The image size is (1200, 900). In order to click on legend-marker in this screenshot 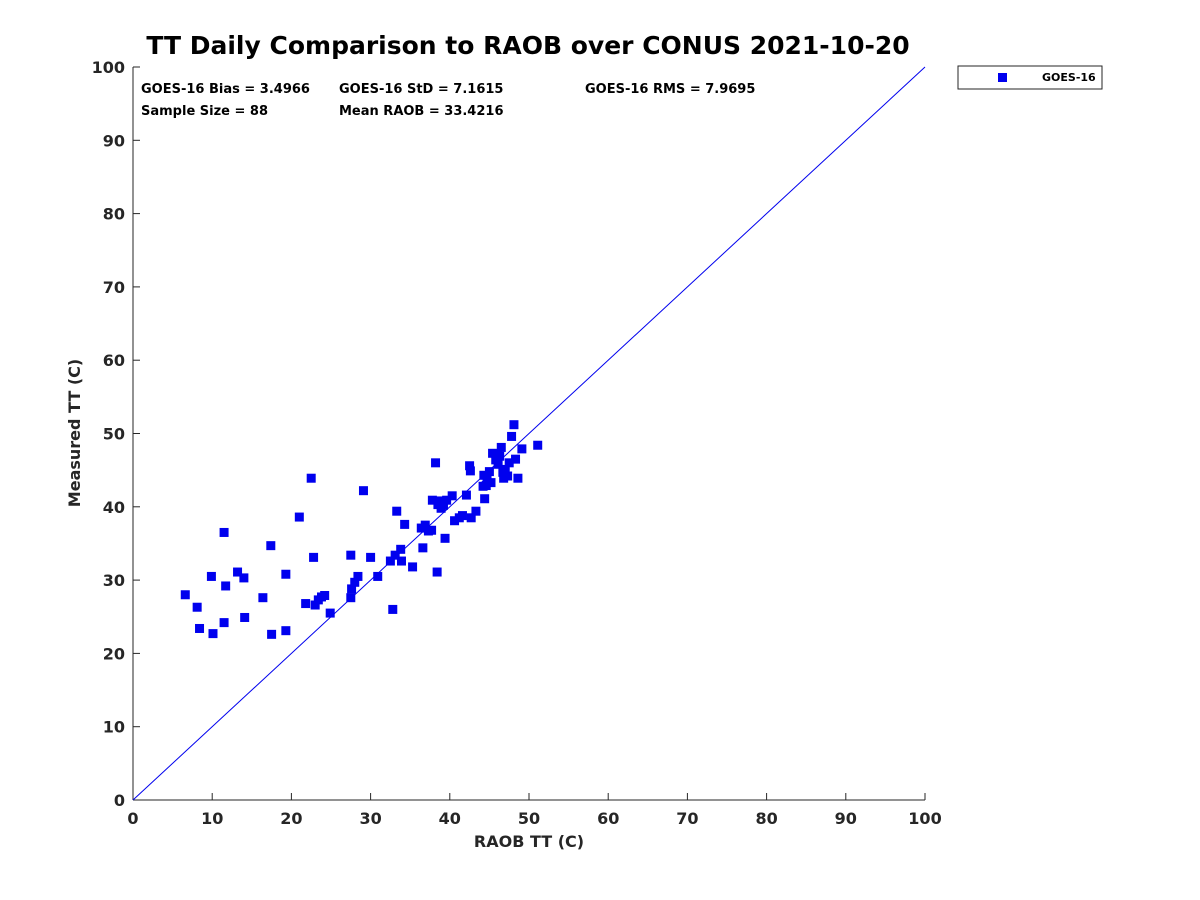, I will do `click(1002, 77)`.